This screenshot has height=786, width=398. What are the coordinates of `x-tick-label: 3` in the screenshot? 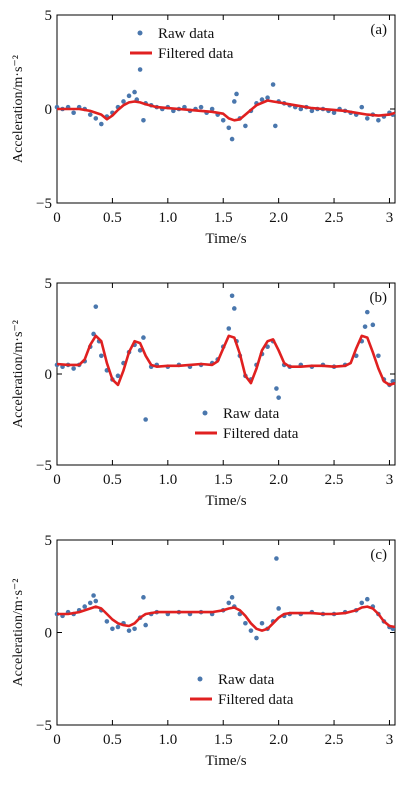 It's located at (390, 480).